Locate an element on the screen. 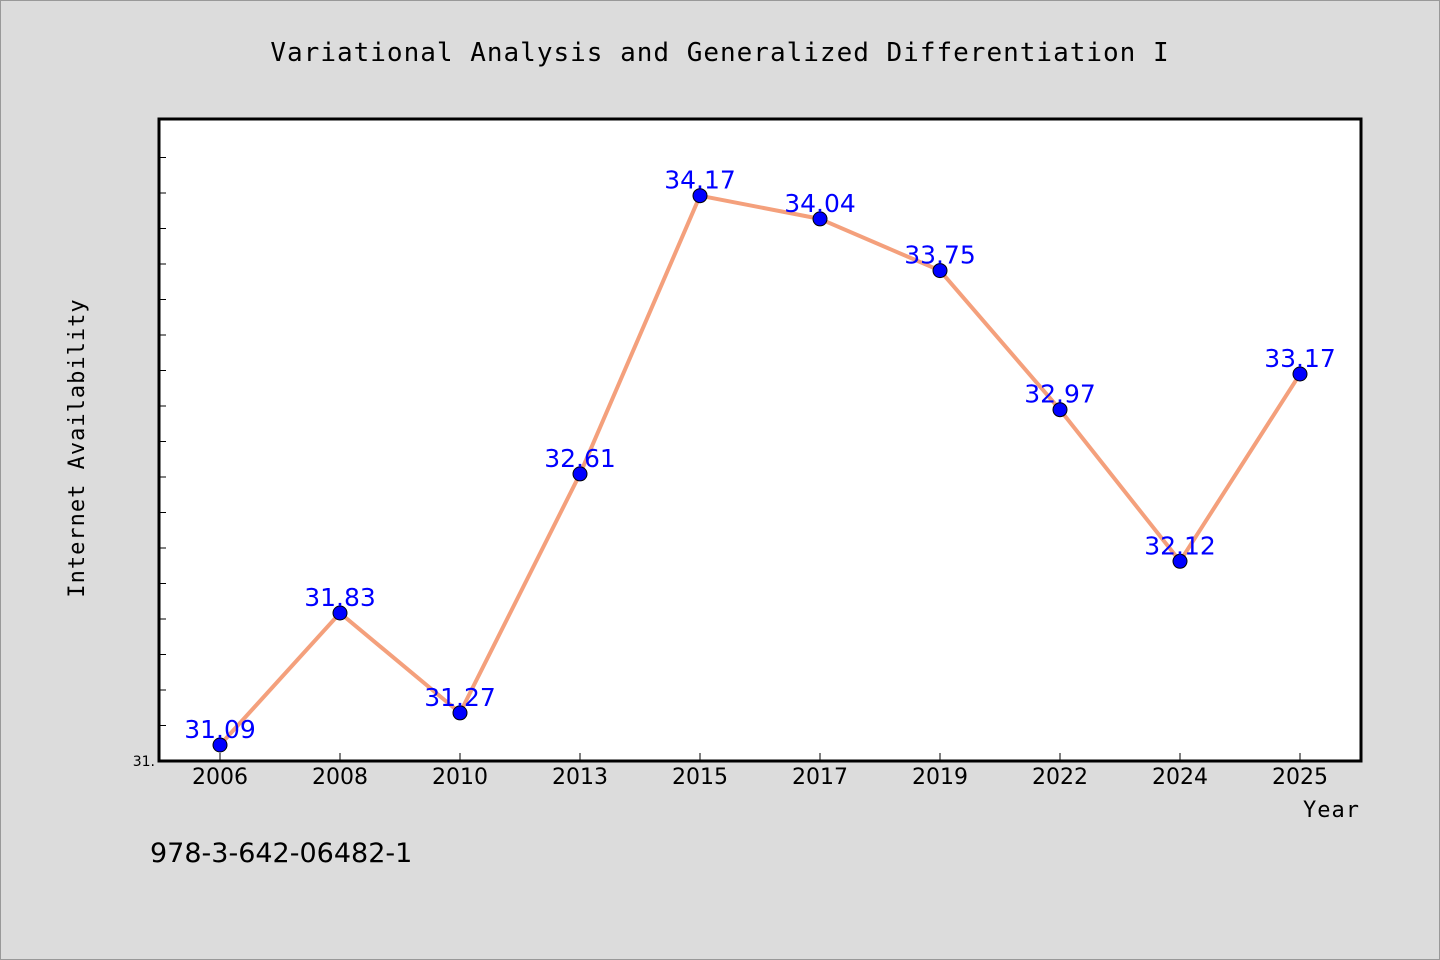 This screenshot has width=1440, height=960. x-tick-label: 2017 is located at coordinates (820, 777).